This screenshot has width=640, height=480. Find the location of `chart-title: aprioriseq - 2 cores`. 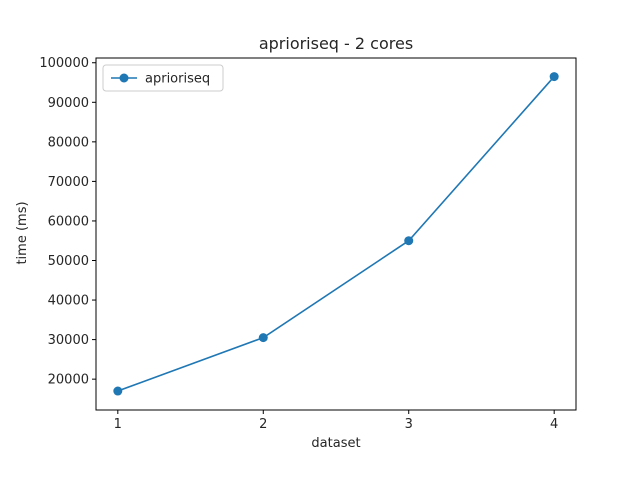

chart-title: aprioriseq - 2 cores is located at coordinates (336, 43).